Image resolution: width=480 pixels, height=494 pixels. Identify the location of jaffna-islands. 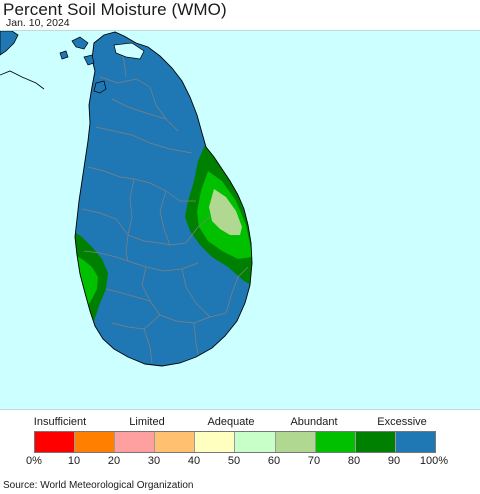
(83, 65).